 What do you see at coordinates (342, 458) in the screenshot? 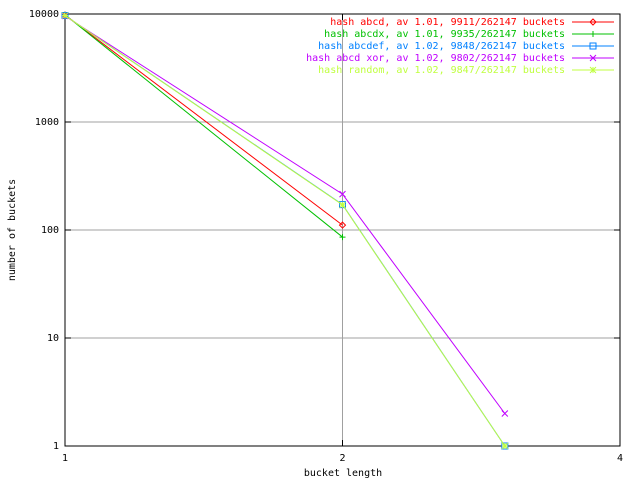
I see `x-tick-label: 2` at bounding box center [342, 458].